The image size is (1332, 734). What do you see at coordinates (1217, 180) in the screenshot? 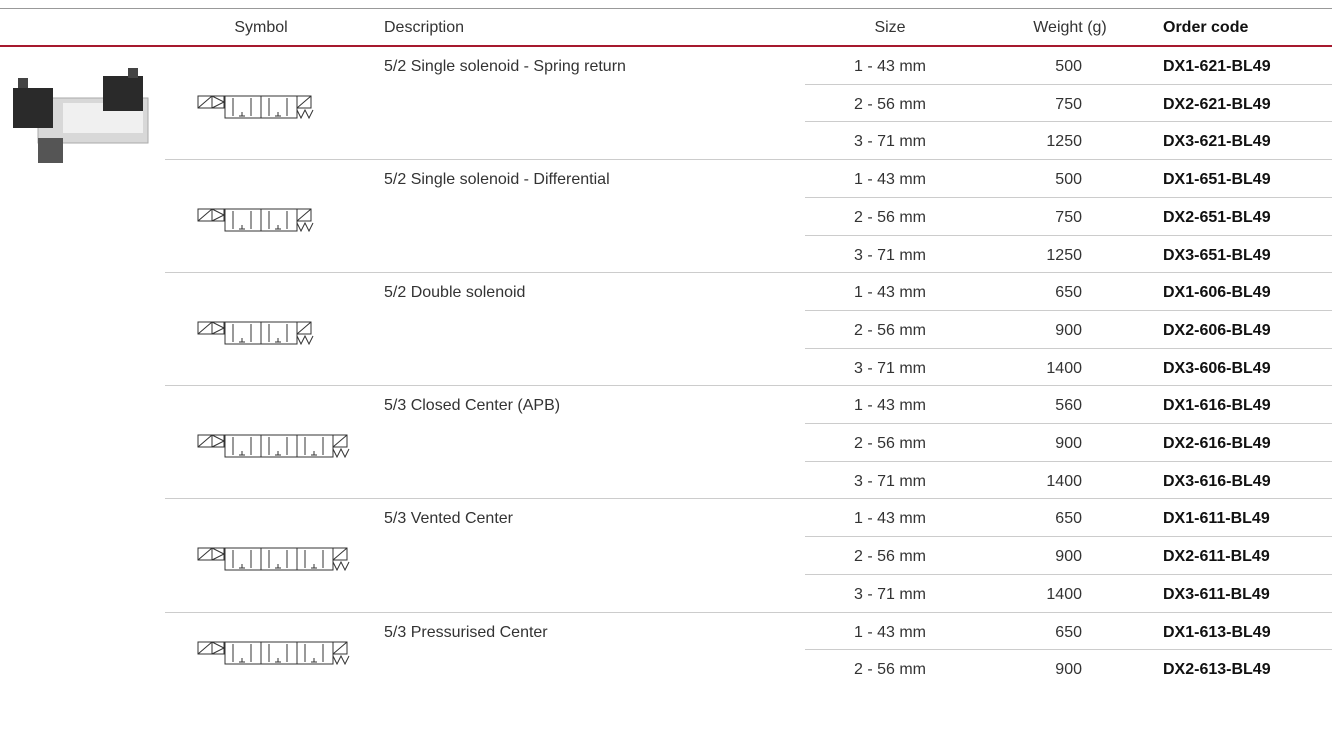
I see `order-code: DX1-651-BL49` at bounding box center [1217, 180].